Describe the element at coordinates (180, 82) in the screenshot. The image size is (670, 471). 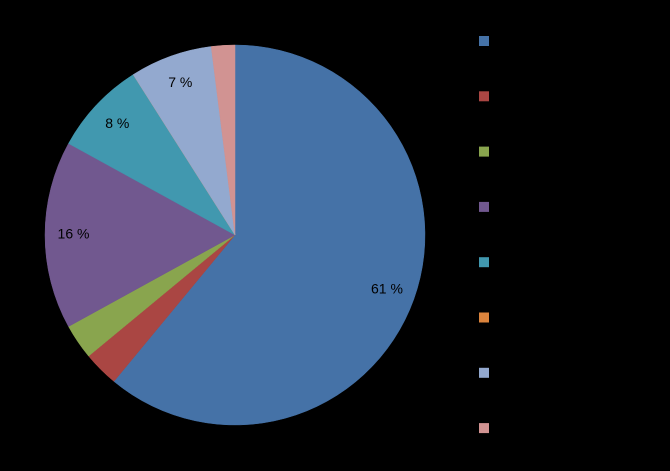
I see `data-label: 7 %` at that location.